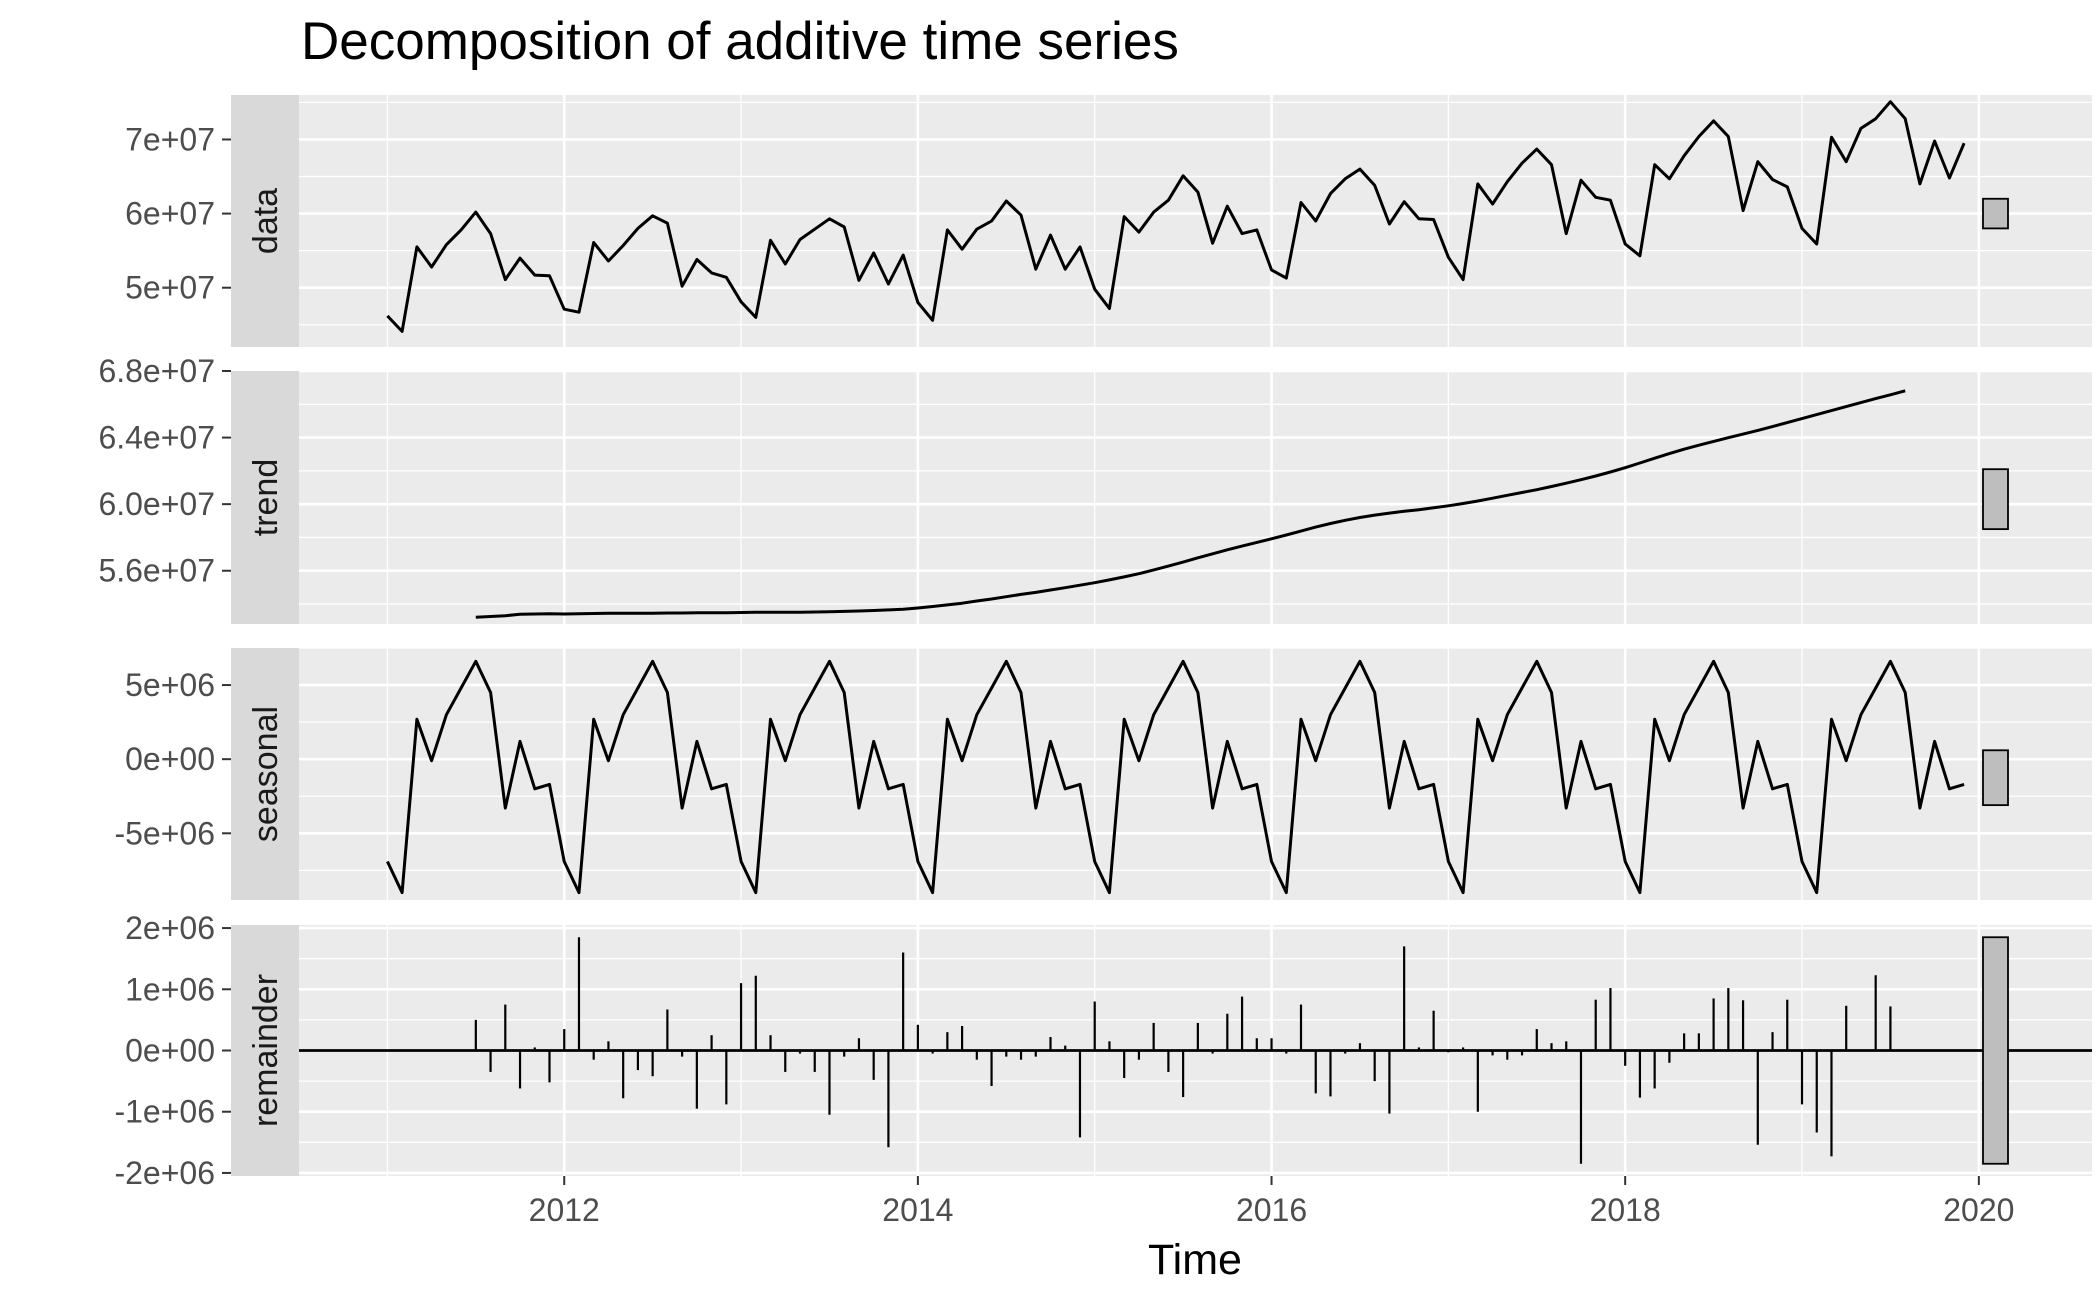 The image size is (2100, 1297). What do you see at coordinates (1195, 1260) in the screenshot?
I see `x-axis-title: Time` at bounding box center [1195, 1260].